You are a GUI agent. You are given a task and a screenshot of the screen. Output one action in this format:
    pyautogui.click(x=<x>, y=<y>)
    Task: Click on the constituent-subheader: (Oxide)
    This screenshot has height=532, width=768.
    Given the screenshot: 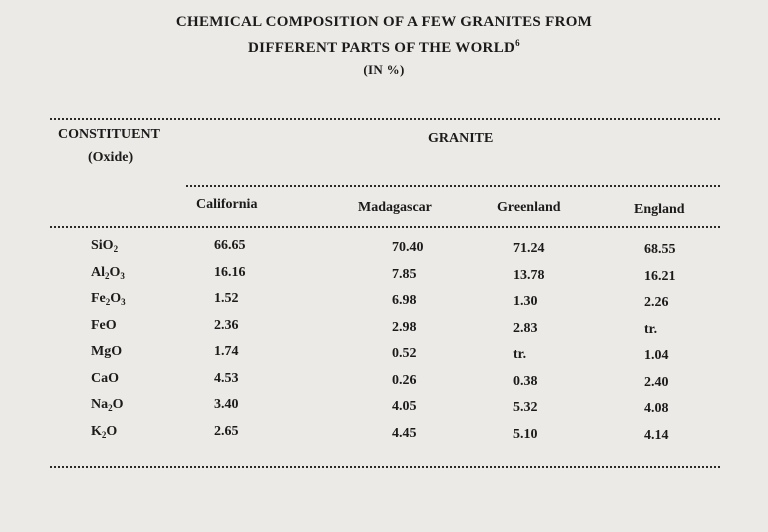 What is the action you would take?
    pyautogui.click(x=111, y=157)
    